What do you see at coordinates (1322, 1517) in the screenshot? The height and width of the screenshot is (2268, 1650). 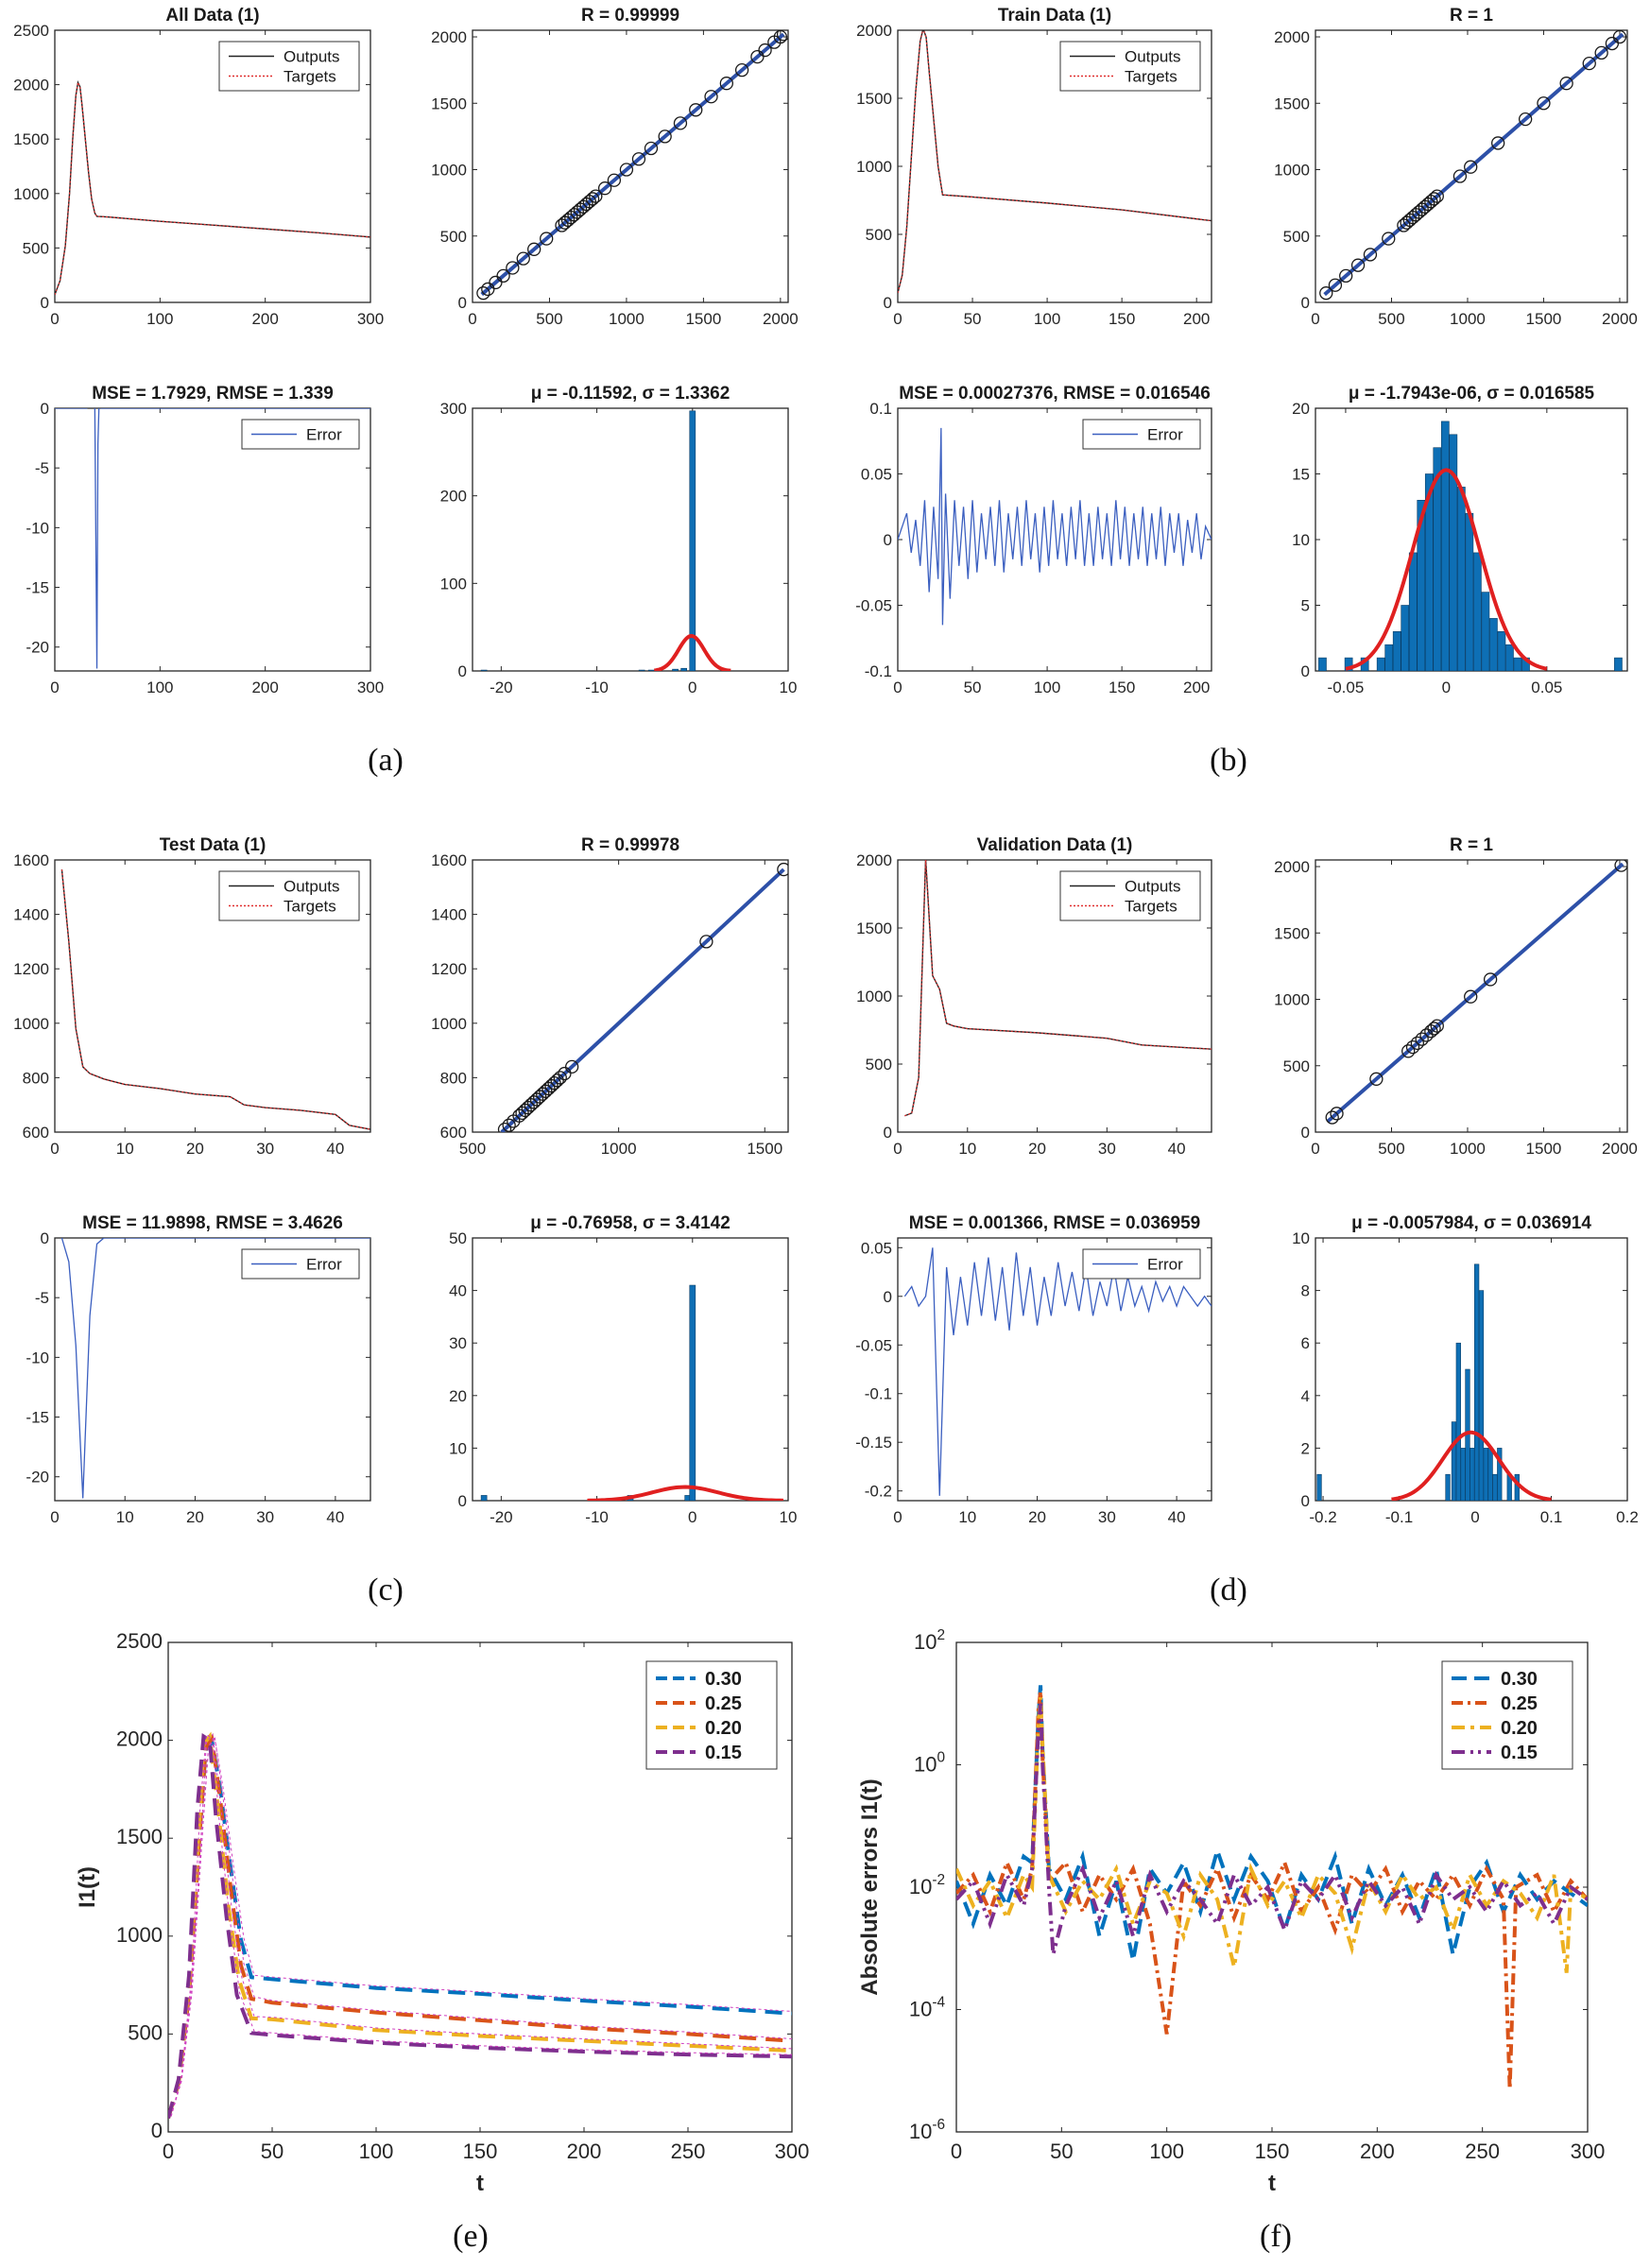 I see `x-tick-label: -0.2` at bounding box center [1322, 1517].